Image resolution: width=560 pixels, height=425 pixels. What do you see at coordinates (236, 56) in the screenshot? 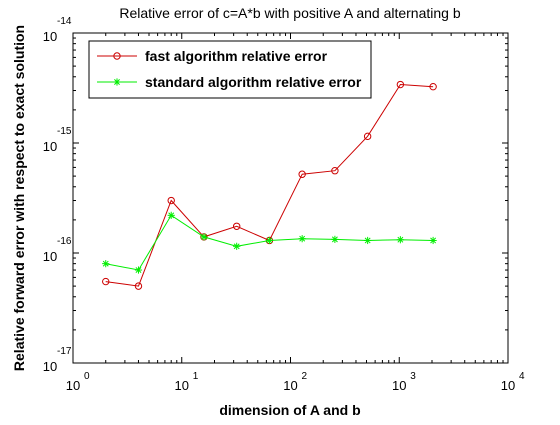
I see `legend-label-fast: fast algorithm relative error` at bounding box center [236, 56].